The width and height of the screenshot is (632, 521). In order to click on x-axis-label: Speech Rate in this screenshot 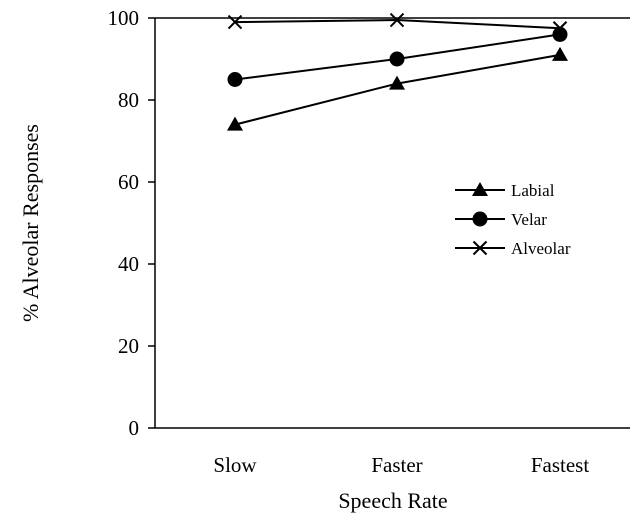, I will do `click(392, 500)`.